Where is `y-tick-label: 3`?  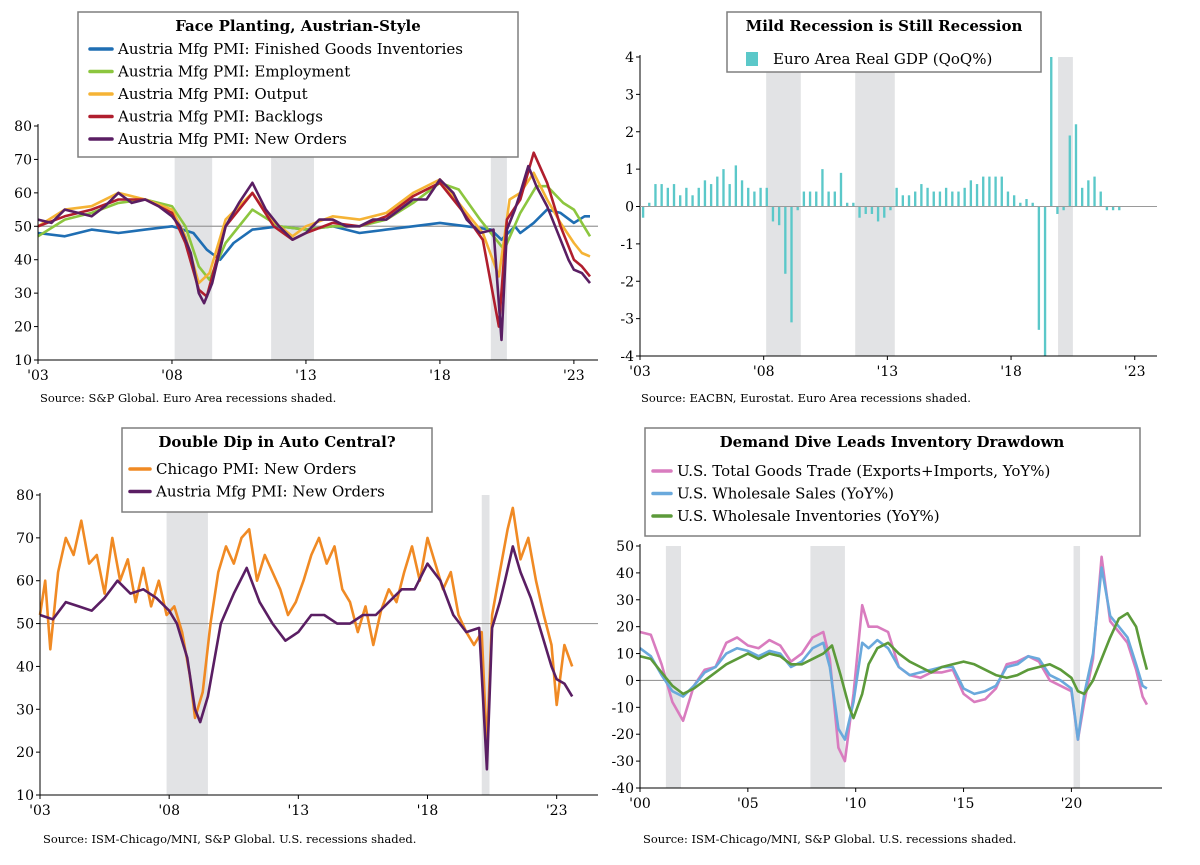
y-tick-label: 3 is located at coordinates (629, 95).